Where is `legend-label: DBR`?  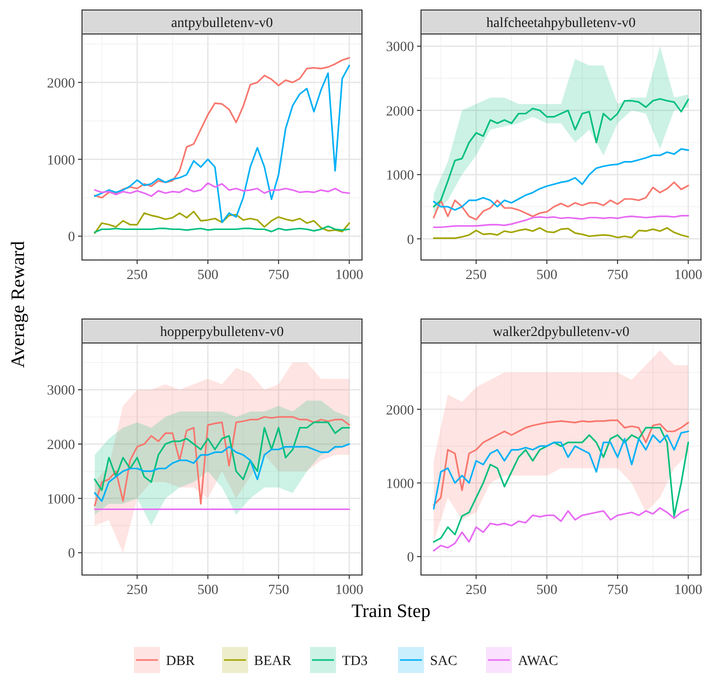 legend-label: DBR is located at coordinates (181, 661).